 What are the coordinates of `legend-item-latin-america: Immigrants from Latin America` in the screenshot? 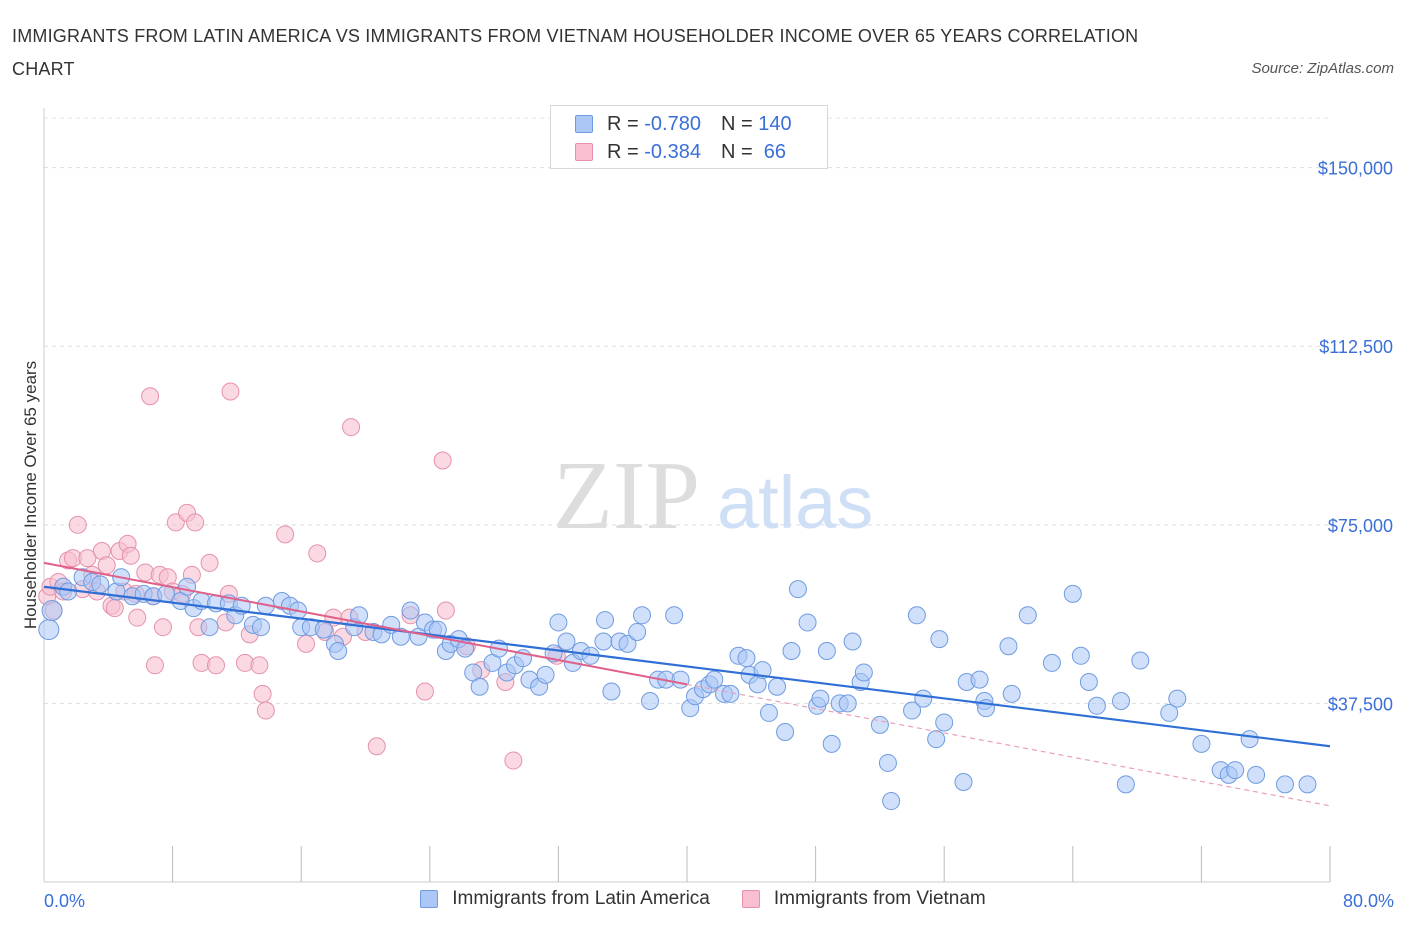 It's located at (565, 899).